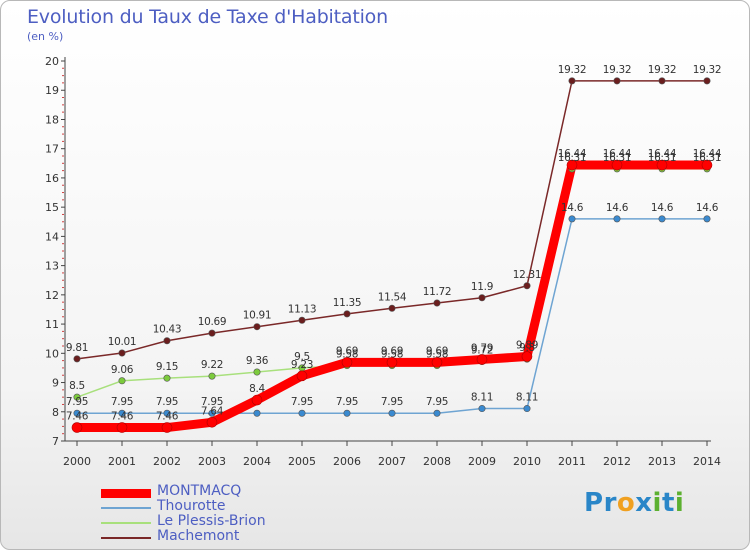 The height and width of the screenshot is (550, 750). I want to click on logo-letter: r, so click(610, 503).